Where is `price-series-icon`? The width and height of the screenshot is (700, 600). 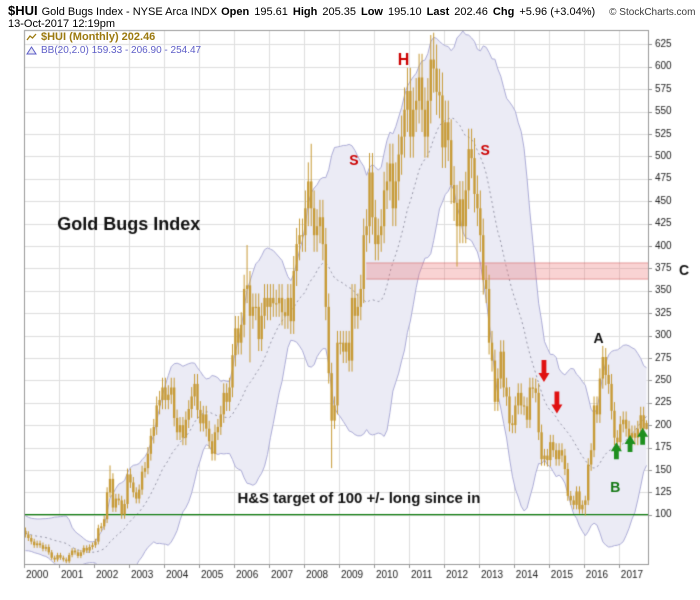
price-series-icon is located at coordinates (31, 36).